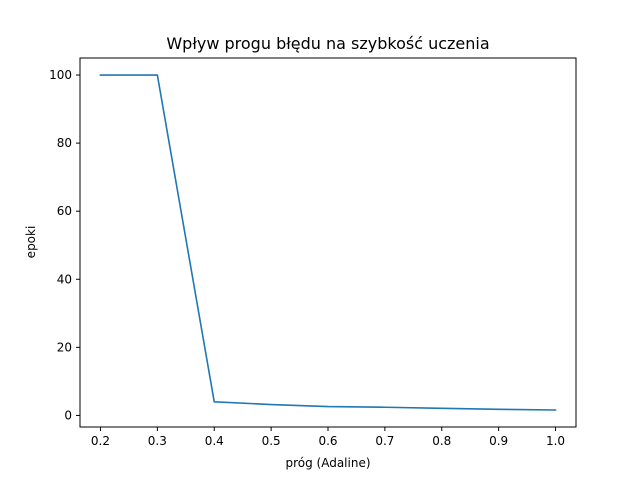 This screenshot has width=640, height=480. Describe the element at coordinates (441, 441) in the screenshot. I see `x-tick-label: 0.8` at that location.